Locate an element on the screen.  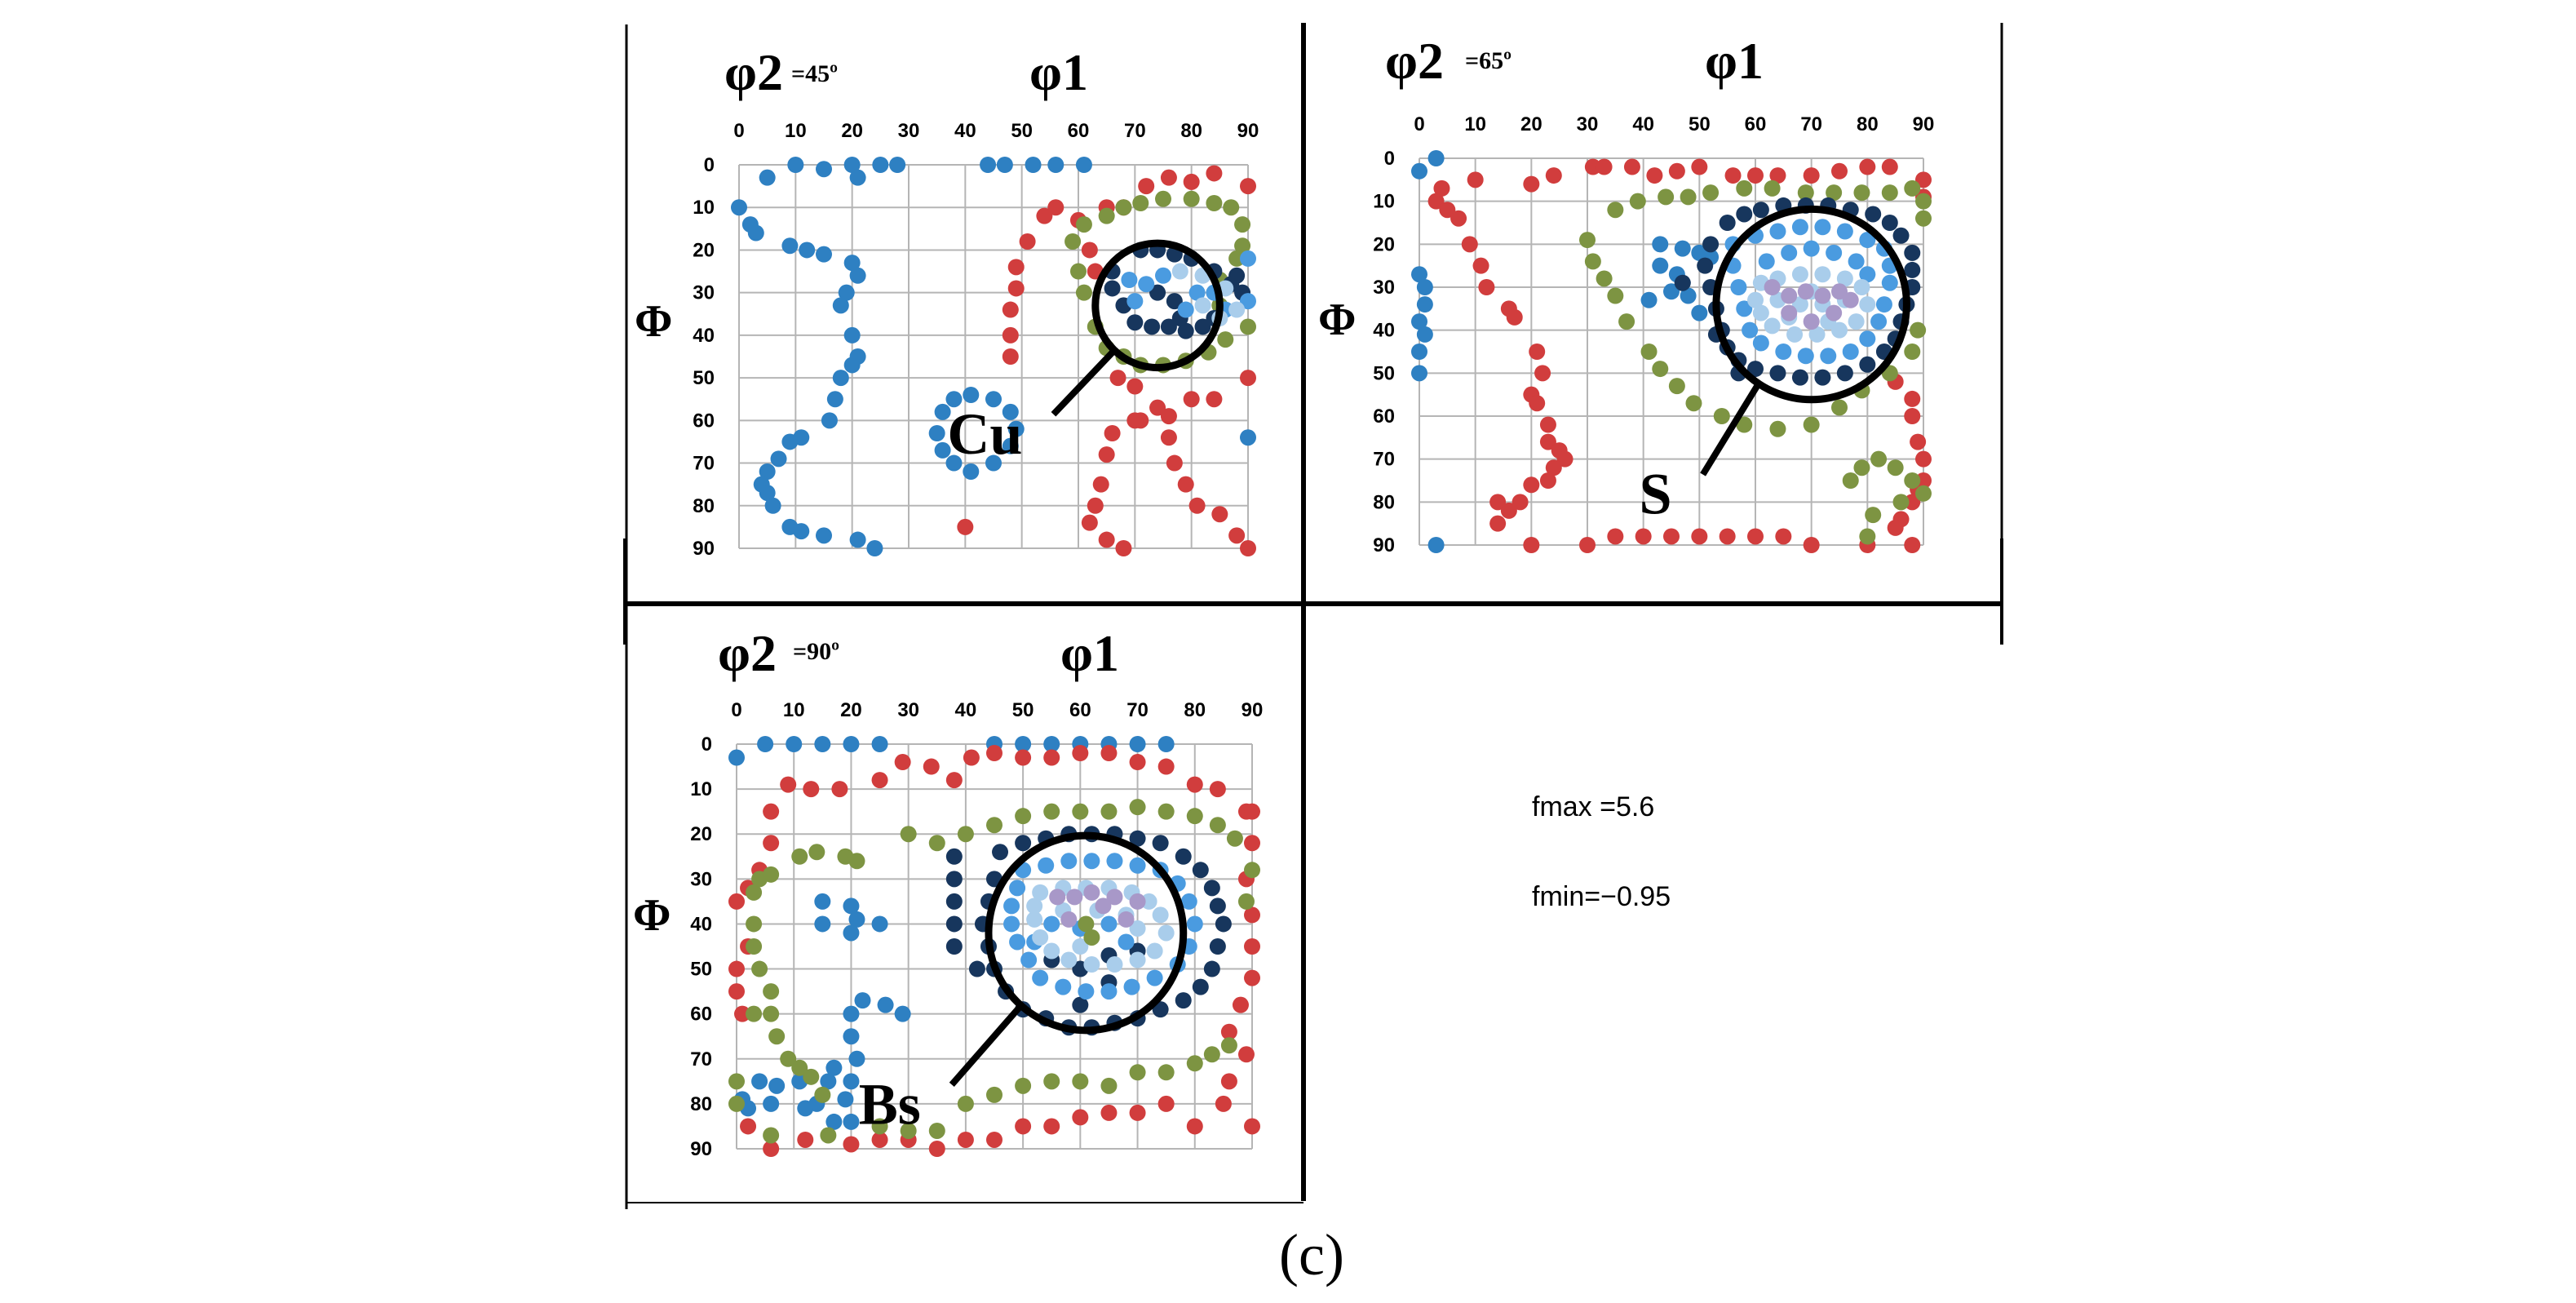
y-axis-label: Φ is located at coordinates (653, 321).